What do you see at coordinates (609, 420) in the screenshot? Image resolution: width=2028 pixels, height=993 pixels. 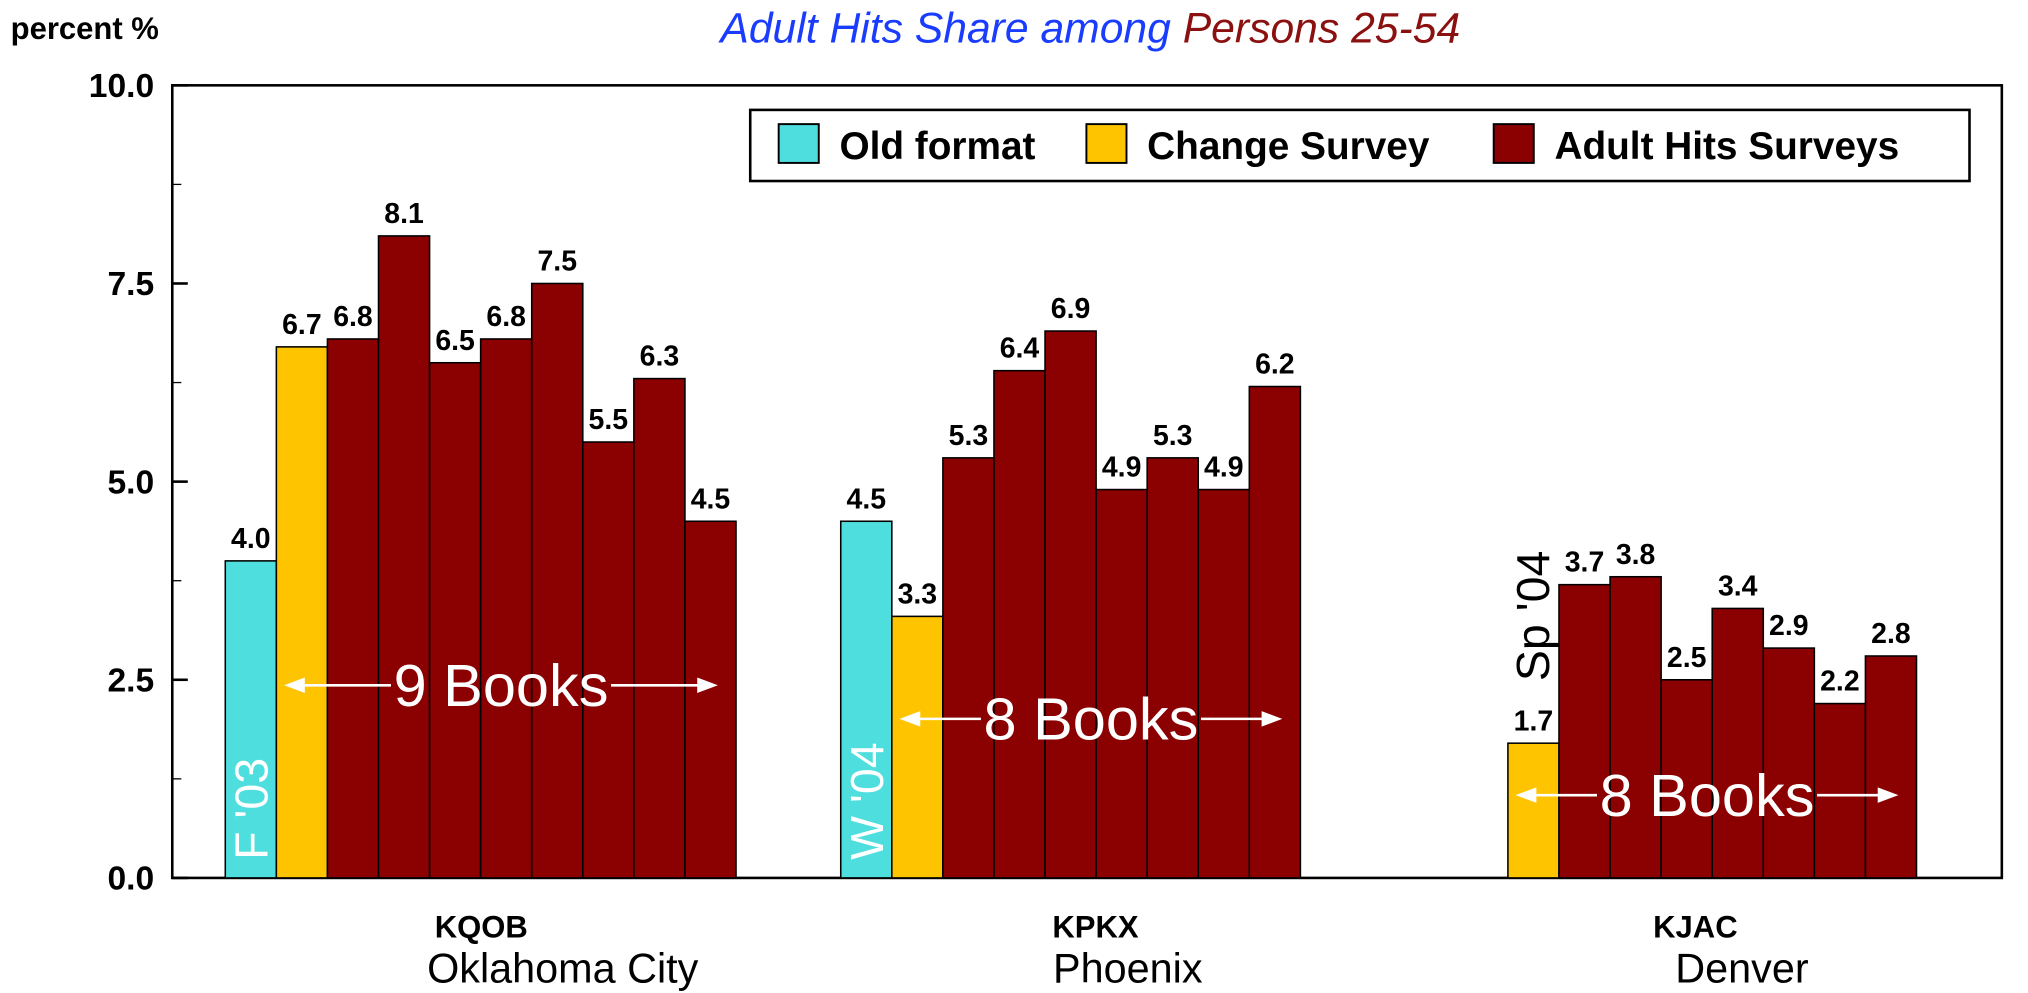 I see `value-label: 5.5` at bounding box center [609, 420].